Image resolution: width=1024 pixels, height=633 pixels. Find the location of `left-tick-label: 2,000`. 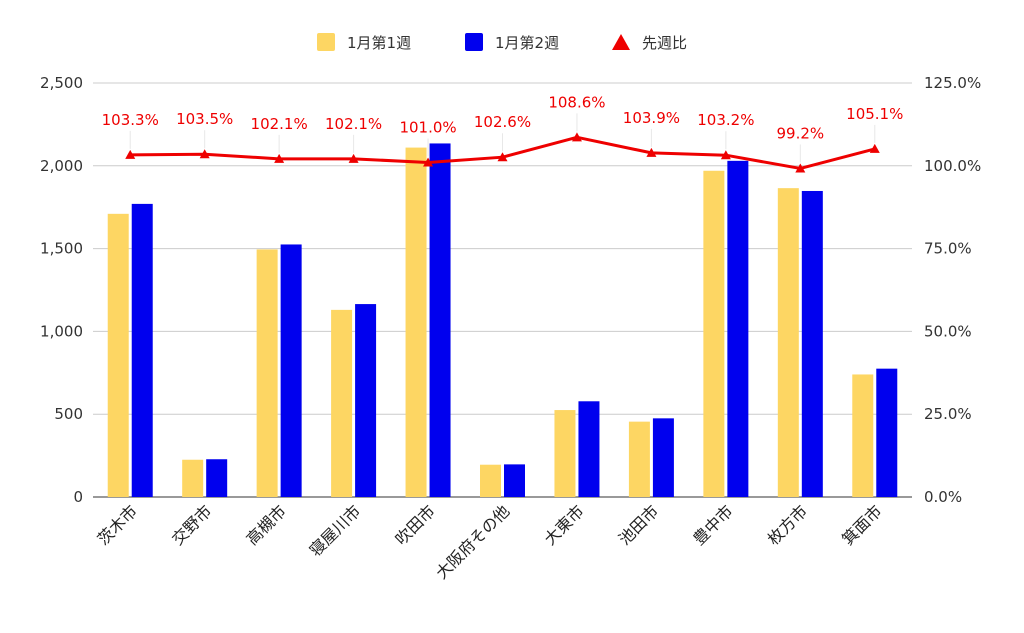

left-tick-label: 2,000 is located at coordinates (61, 166).